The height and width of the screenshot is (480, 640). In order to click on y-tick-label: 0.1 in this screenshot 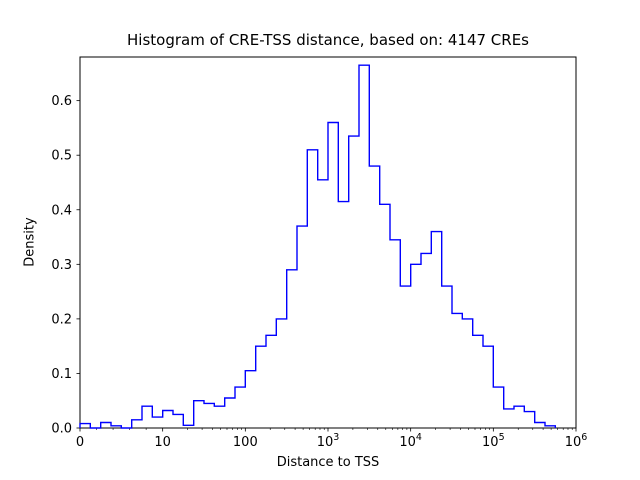, I will do `click(61, 374)`.